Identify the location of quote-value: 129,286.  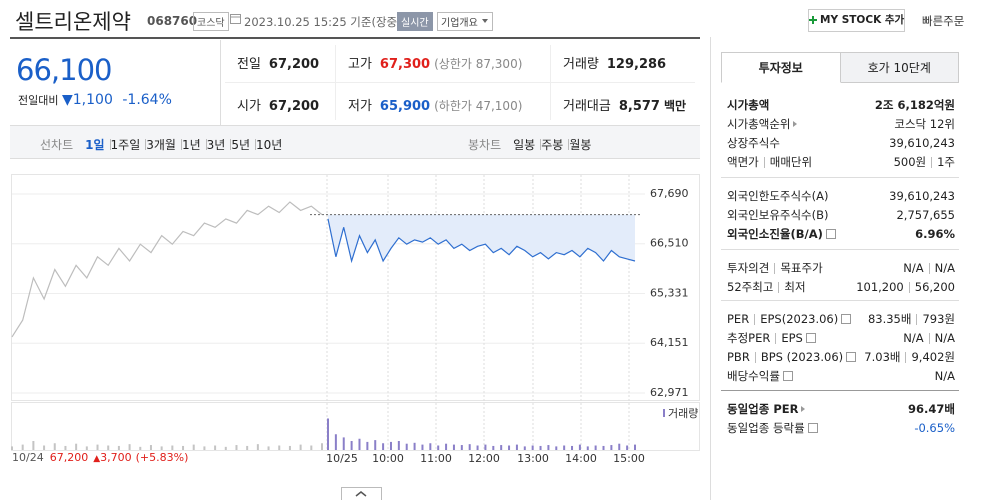
(636, 64).